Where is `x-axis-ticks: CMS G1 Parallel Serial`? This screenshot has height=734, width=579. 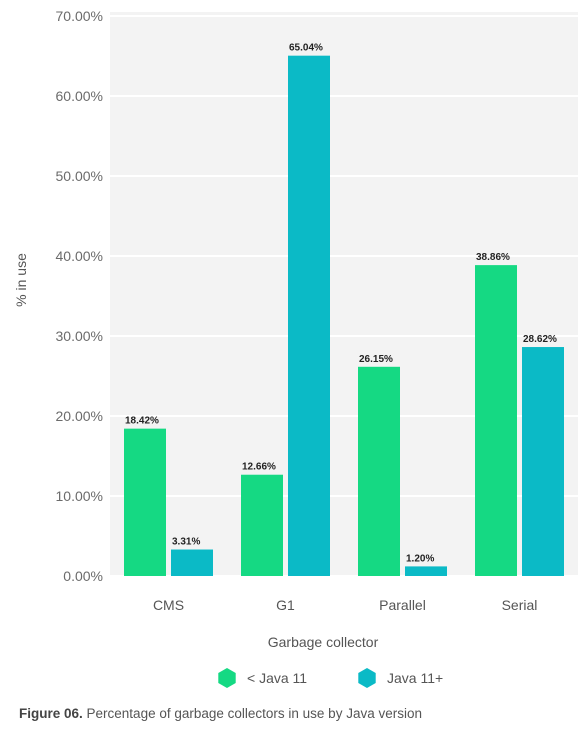 x-axis-ticks: CMS G1 Parallel Serial is located at coordinates (345, 605).